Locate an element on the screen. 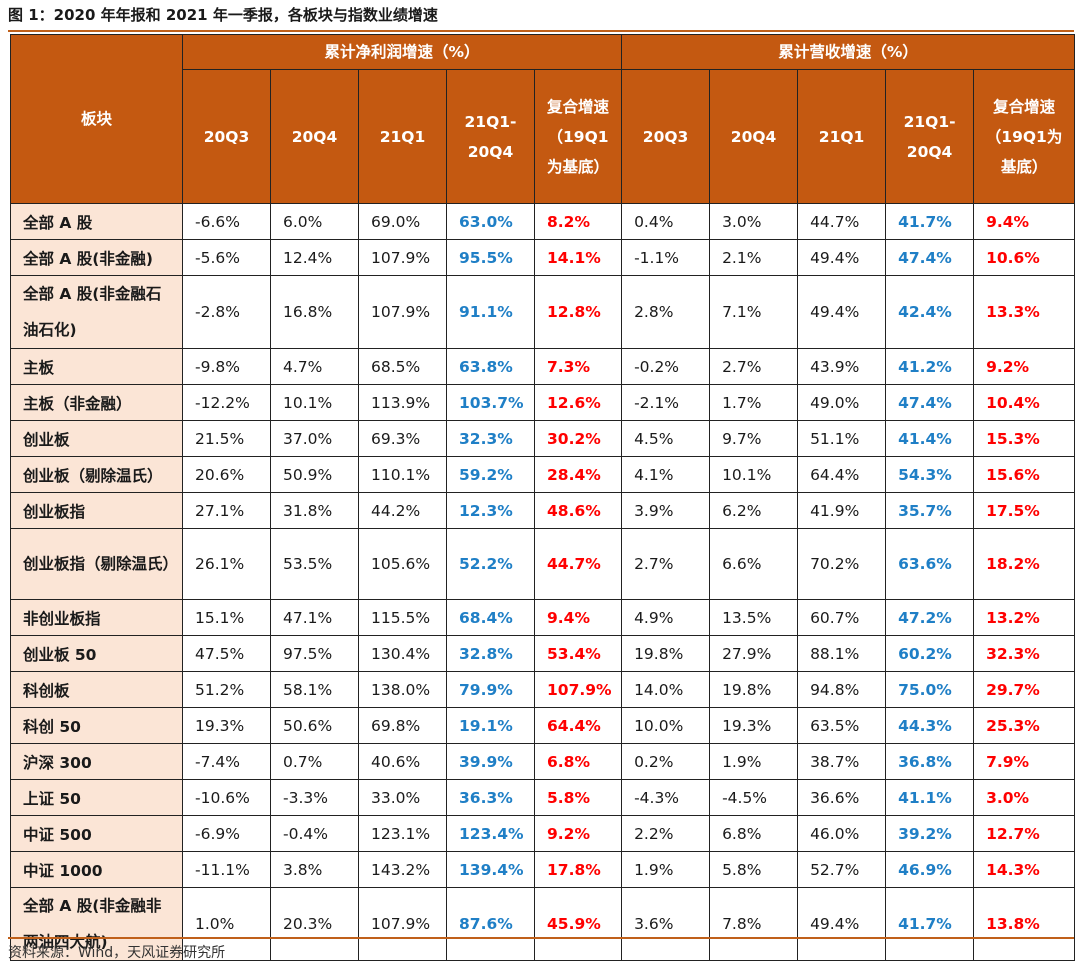 The height and width of the screenshot is (964, 1080). profit-cell: 48.6% is located at coordinates (578, 510).